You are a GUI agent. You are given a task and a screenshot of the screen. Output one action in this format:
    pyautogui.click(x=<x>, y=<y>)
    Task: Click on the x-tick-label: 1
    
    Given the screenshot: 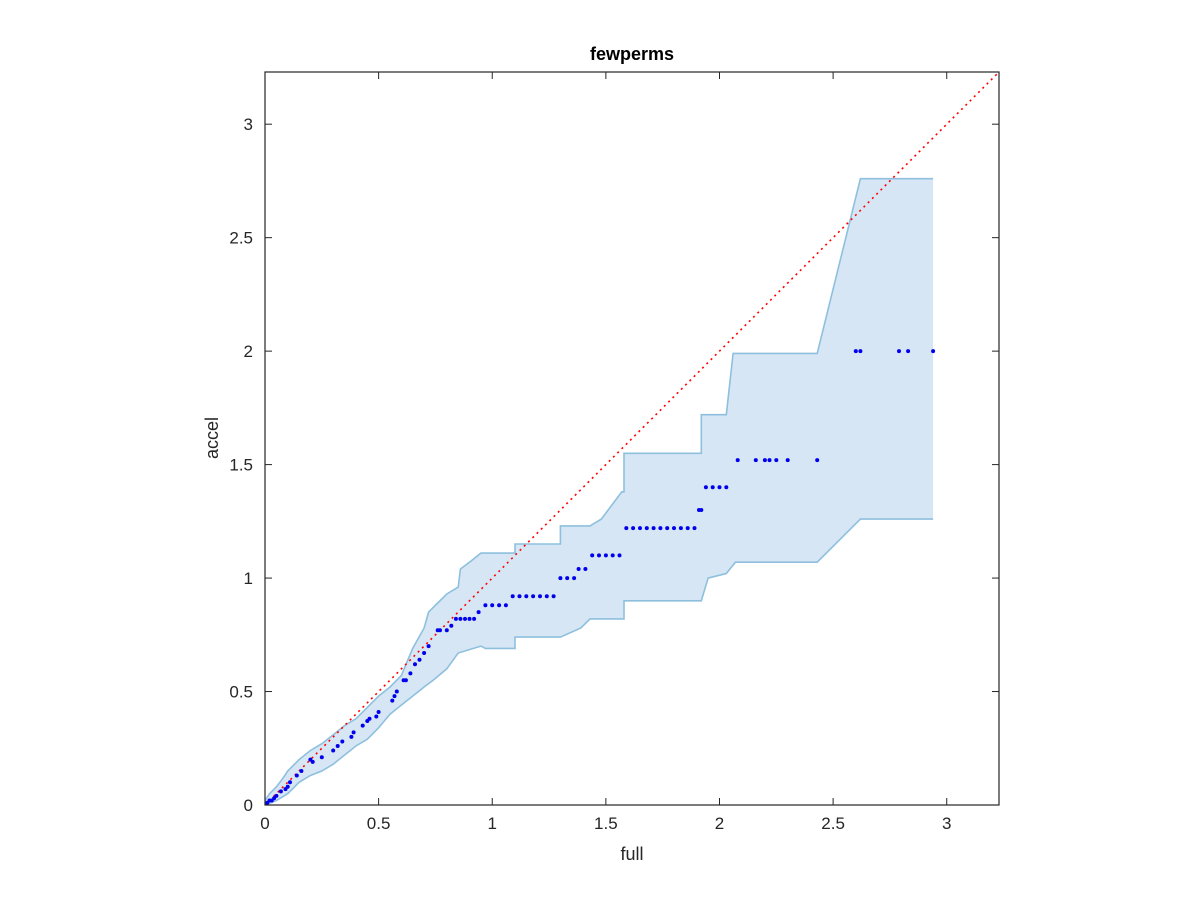 What is the action you would take?
    pyautogui.click(x=492, y=823)
    